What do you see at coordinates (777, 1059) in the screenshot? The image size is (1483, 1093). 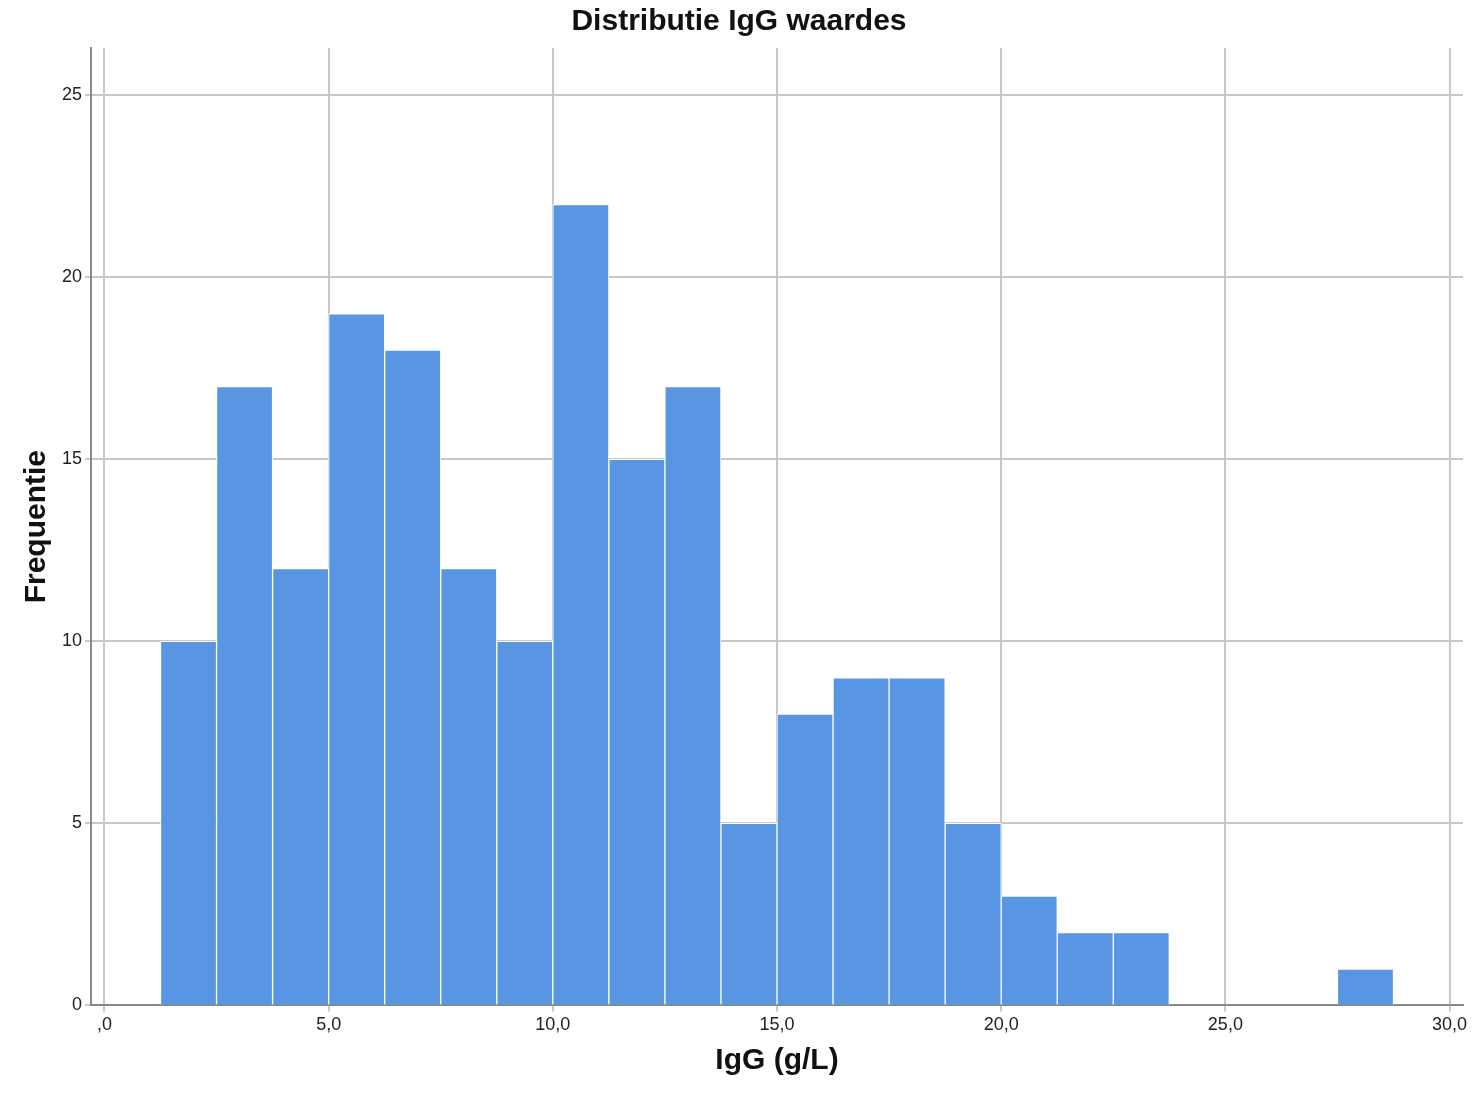 I see `x-axis-title: IgG (g/L)` at bounding box center [777, 1059].